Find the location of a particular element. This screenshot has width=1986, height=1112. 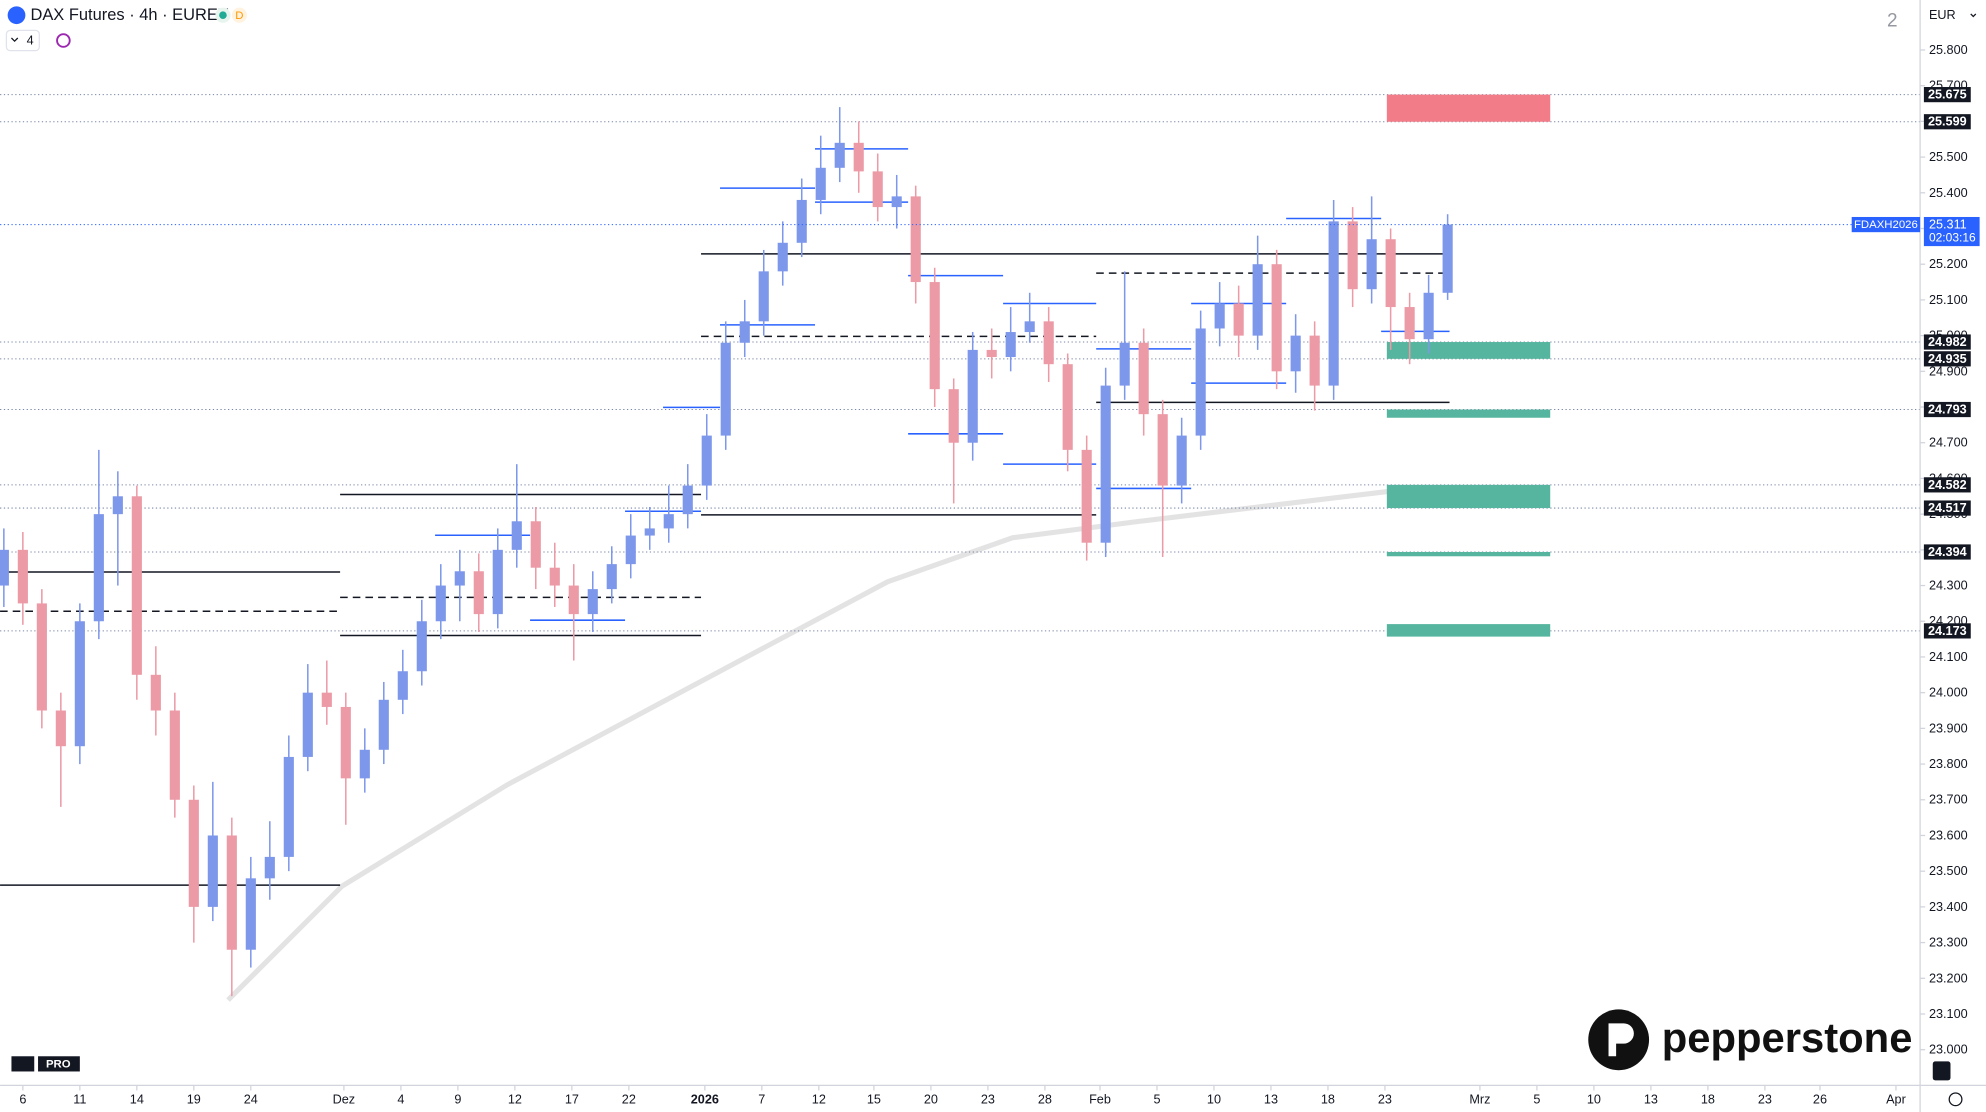

level-badge-label: 25.599 is located at coordinates (1947, 122).